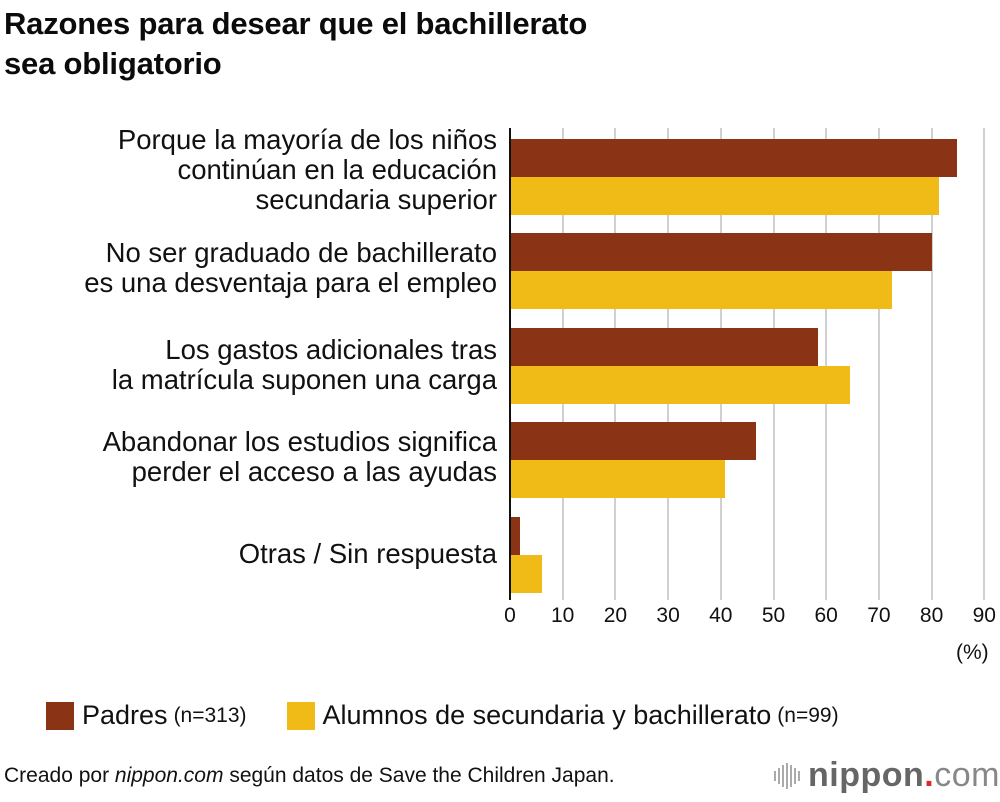 This screenshot has width=1000, height=802. Describe the element at coordinates (808, 715) in the screenshot. I see `legend-n-alumnos: (n=99)` at that location.